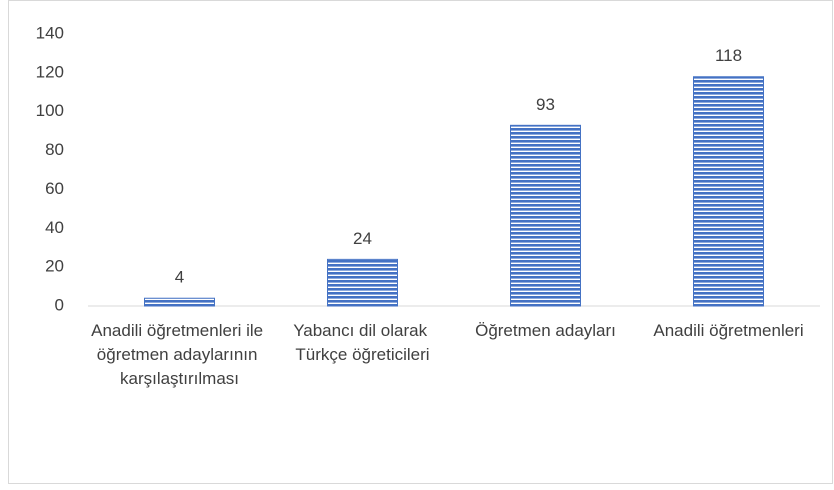 Image resolution: width=834 pixels, height=490 pixels. I want to click on x-tick-label: Anadili öğretmenleri, so click(728, 330).